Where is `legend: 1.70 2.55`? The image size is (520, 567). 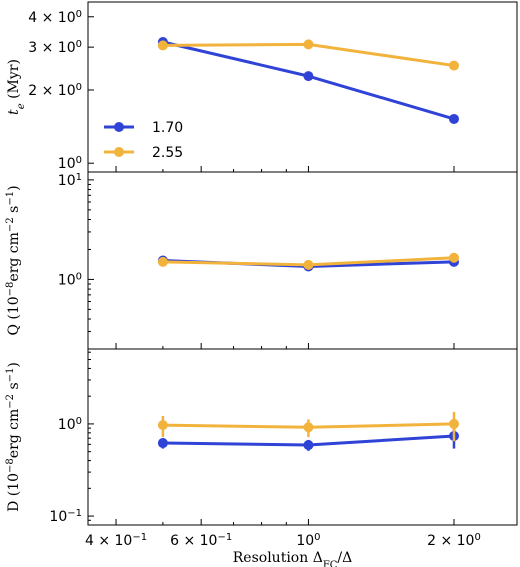
legend: 1.70 2.55 is located at coordinates (143, 140).